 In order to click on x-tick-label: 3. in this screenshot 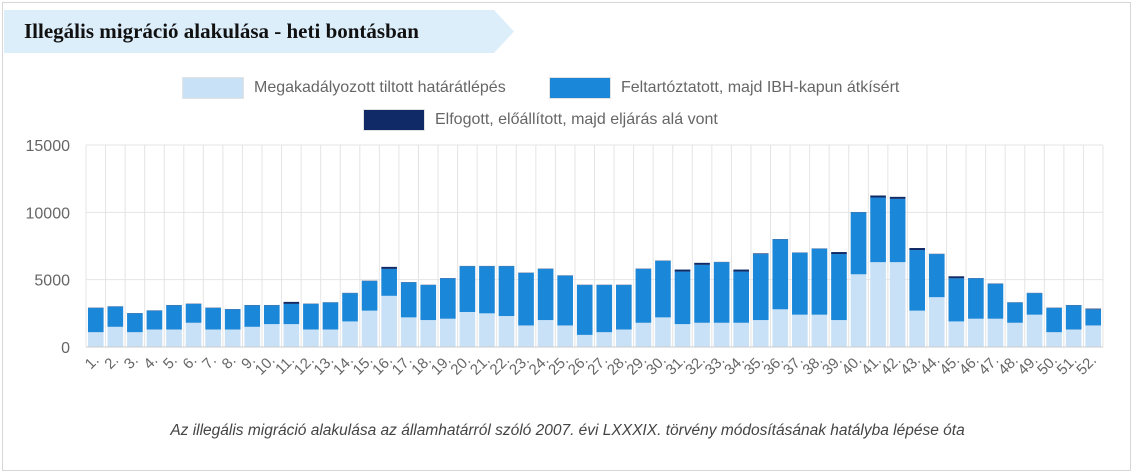, I will do `click(131, 362)`.